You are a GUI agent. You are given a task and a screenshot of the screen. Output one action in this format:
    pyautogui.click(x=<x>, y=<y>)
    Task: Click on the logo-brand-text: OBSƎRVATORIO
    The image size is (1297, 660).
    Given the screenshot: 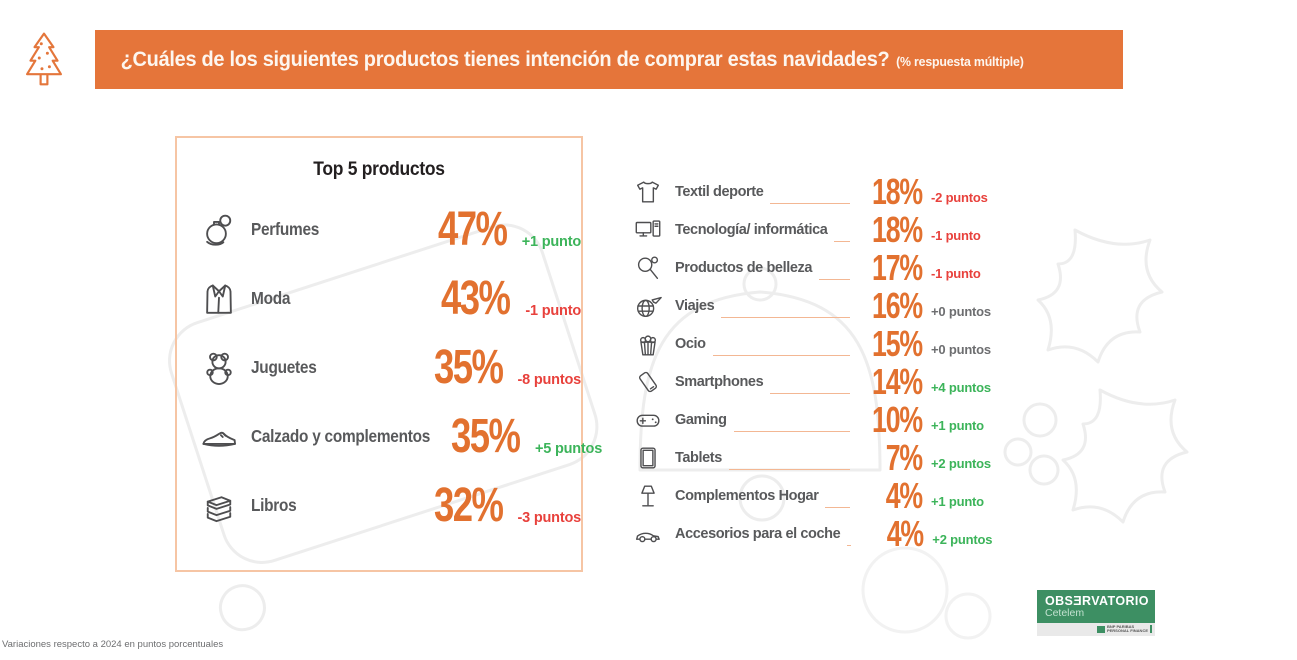 What is the action you would take?
    pyautogui.click(x=1097, y=601)
    